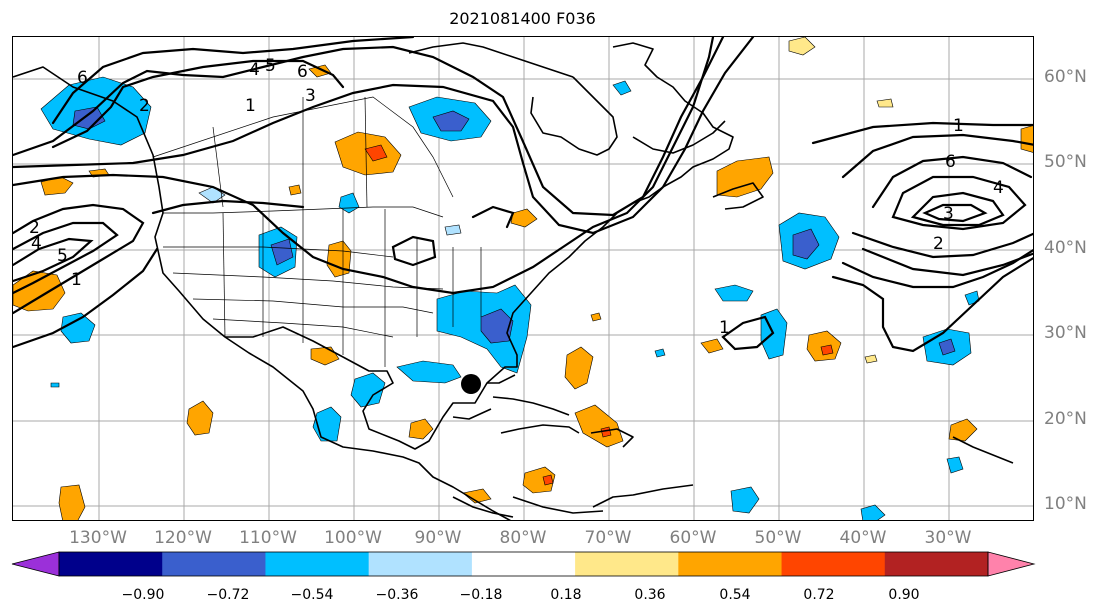  Describe the element at coordinates (183, 538) in the screenshot. I see `lon-label: 120°W` at that location.